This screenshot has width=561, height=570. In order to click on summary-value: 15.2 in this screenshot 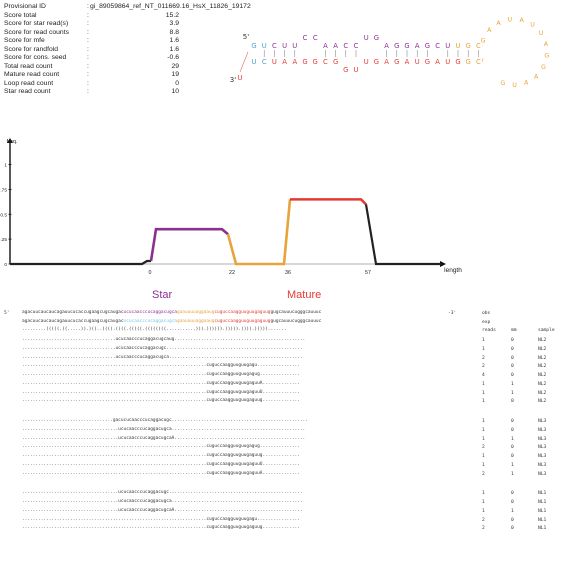, I will do `click(172, 15)`.